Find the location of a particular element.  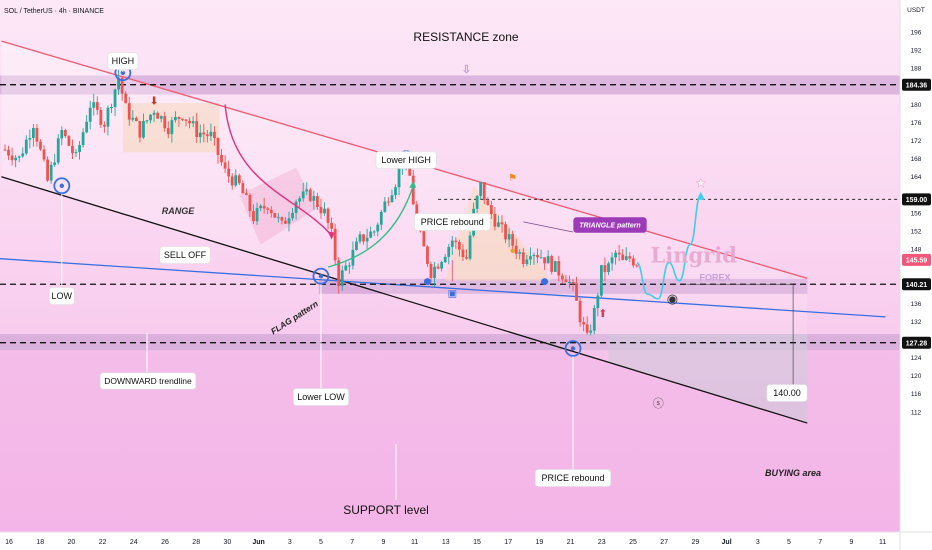

label-downward-trendline-box is located at coordinates (148, 381).